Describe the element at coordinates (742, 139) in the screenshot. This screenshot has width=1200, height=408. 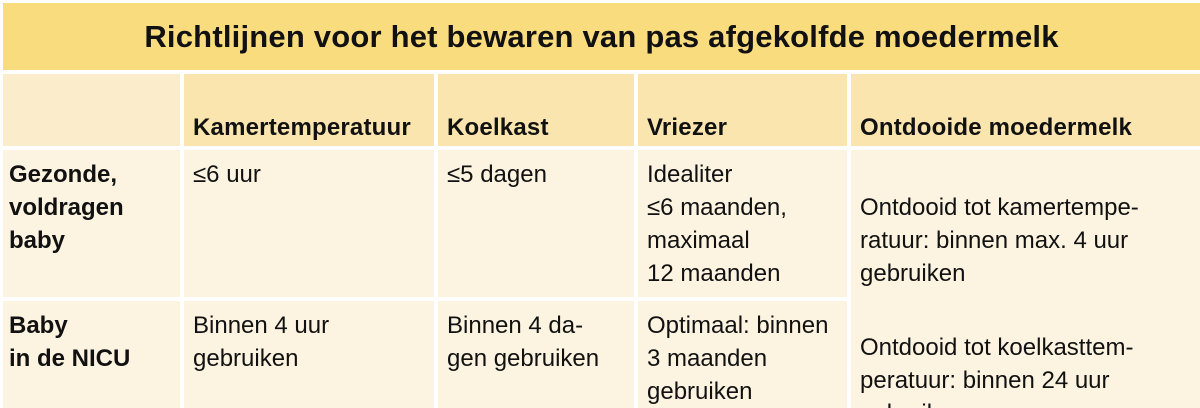
I see `column-header-vriezer: Vriezer –18 tot –20 °C` at that location.